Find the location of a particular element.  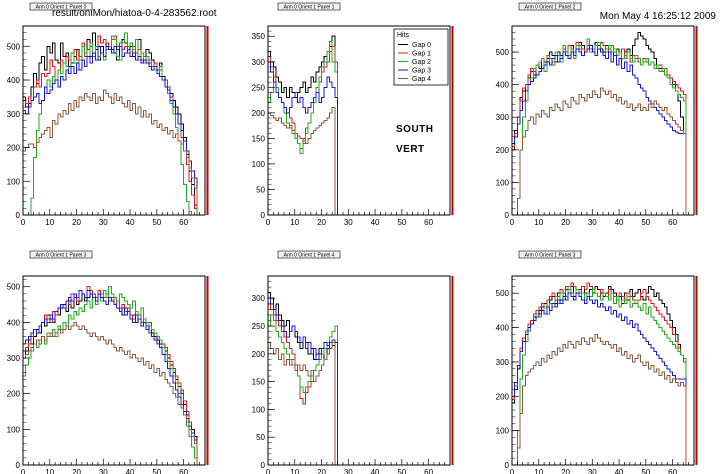

legend-label: Gap 4 is located at coordinates (421, 79).